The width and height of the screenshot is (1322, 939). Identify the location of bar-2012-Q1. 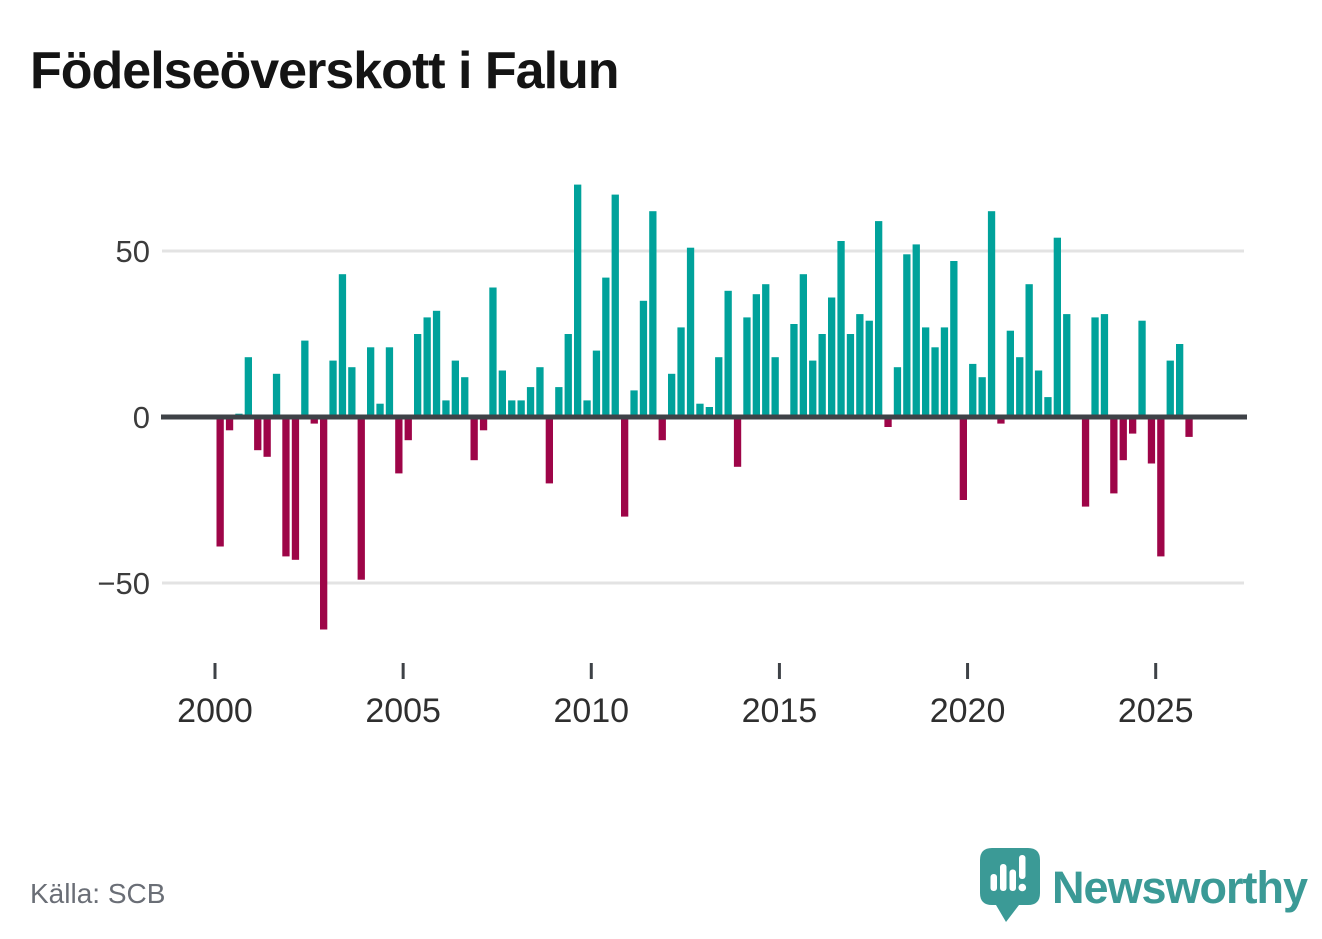
(672, 395).